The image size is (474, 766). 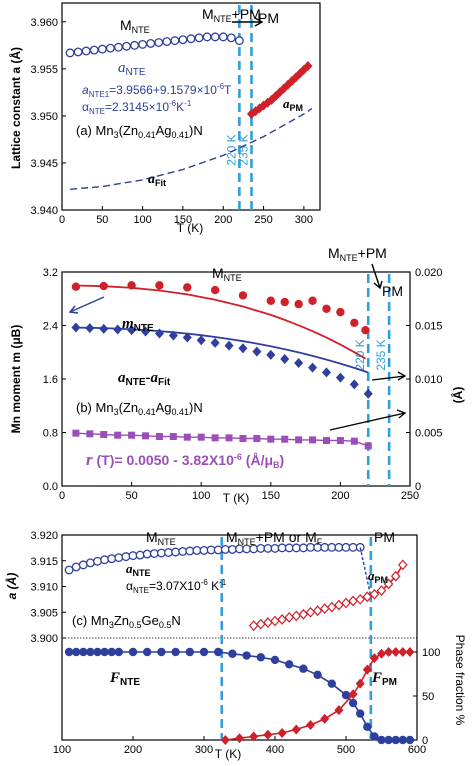 I want to click on panel-a-phase-boundary-label: 235 K, so click(x=243, y=149).